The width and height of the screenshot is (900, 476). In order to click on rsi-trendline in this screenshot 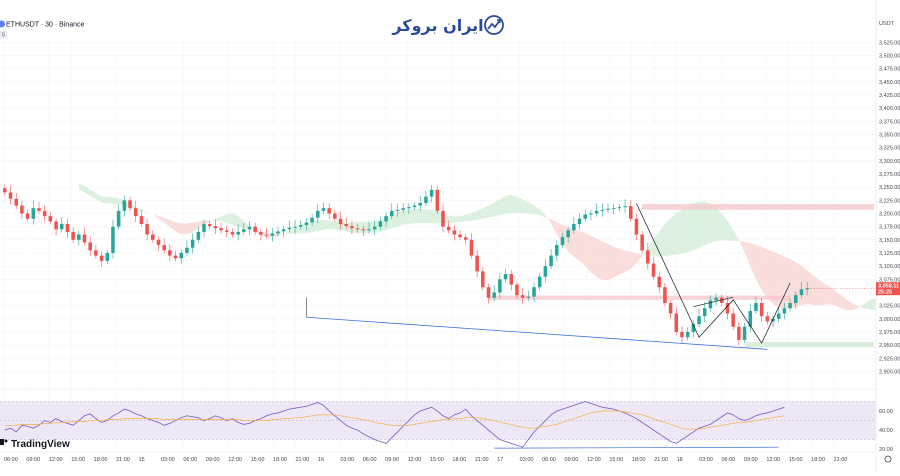, I will do `click(636, 447)`.